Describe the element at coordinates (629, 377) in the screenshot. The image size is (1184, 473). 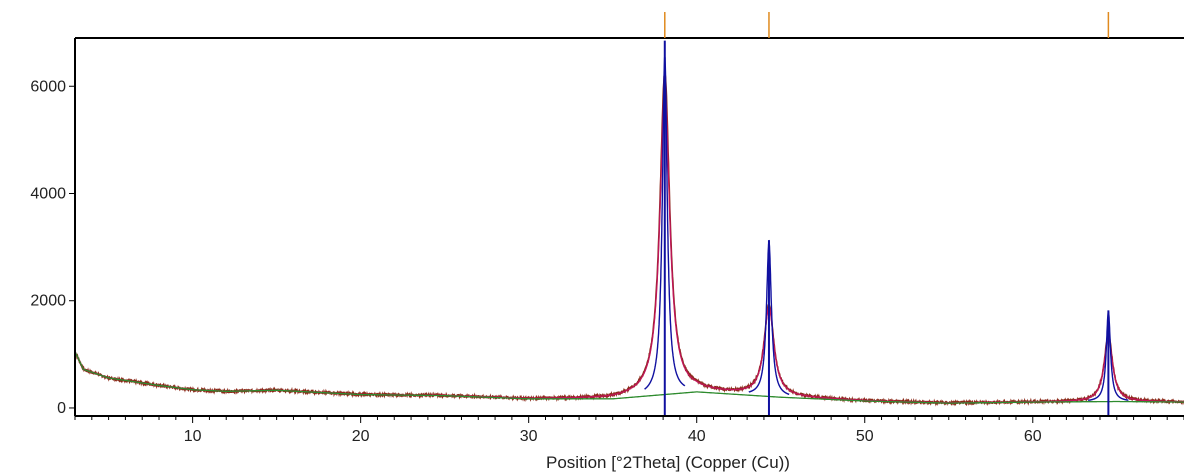
I see `background-line` at that location.